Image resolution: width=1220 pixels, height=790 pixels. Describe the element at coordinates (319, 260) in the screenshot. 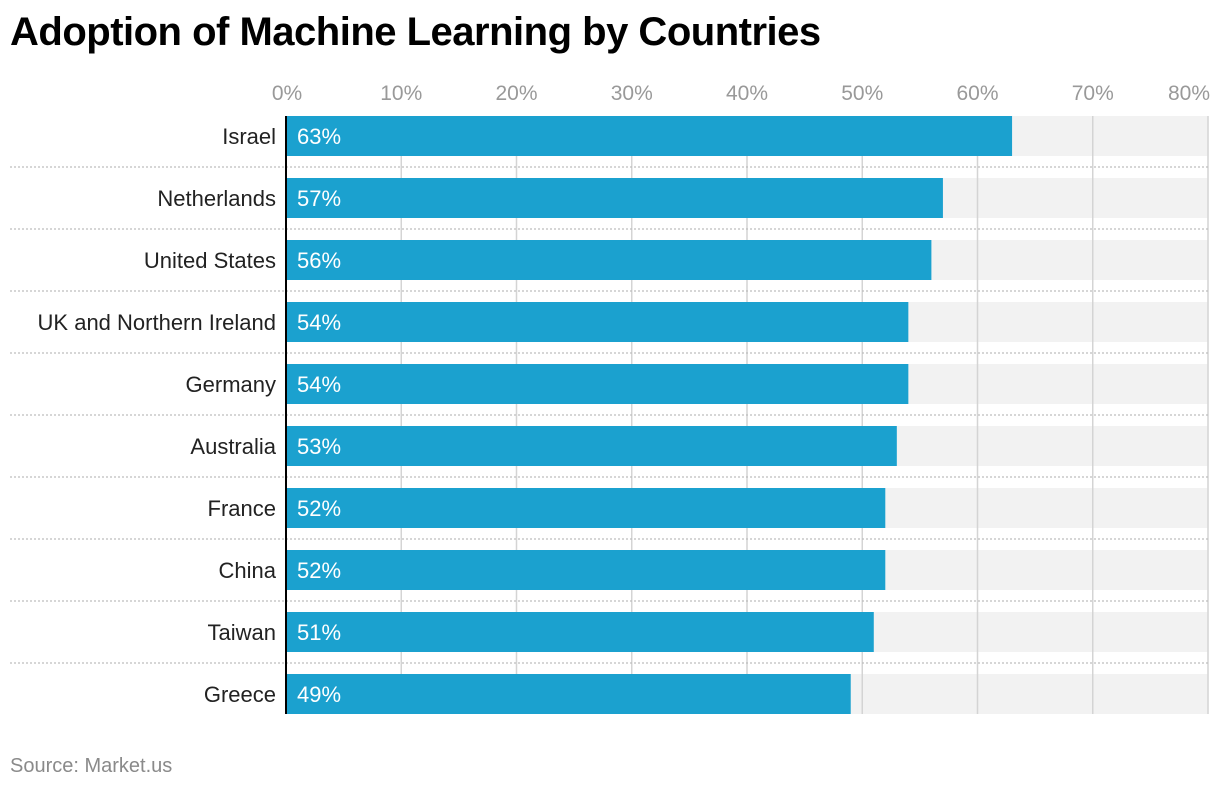

I see `value-label: 56%` at that location.